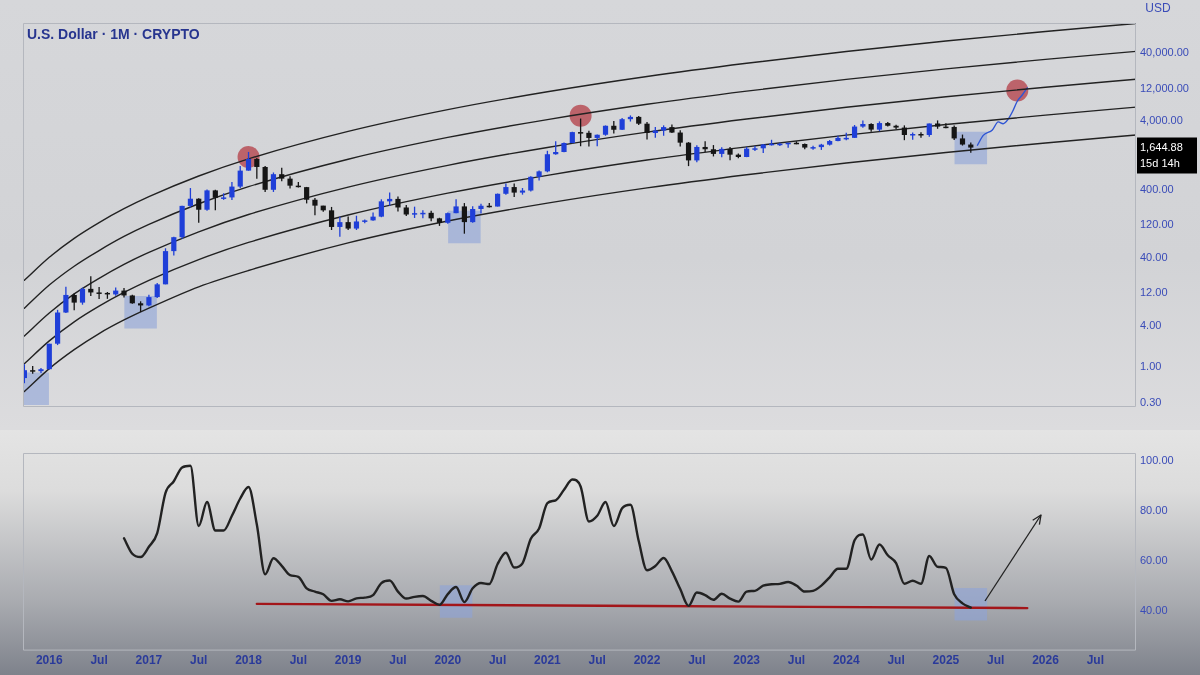 The width and height of the screenshot is (1200, 675). I want to click on x-tick-label: 2019, so click(348, 660).